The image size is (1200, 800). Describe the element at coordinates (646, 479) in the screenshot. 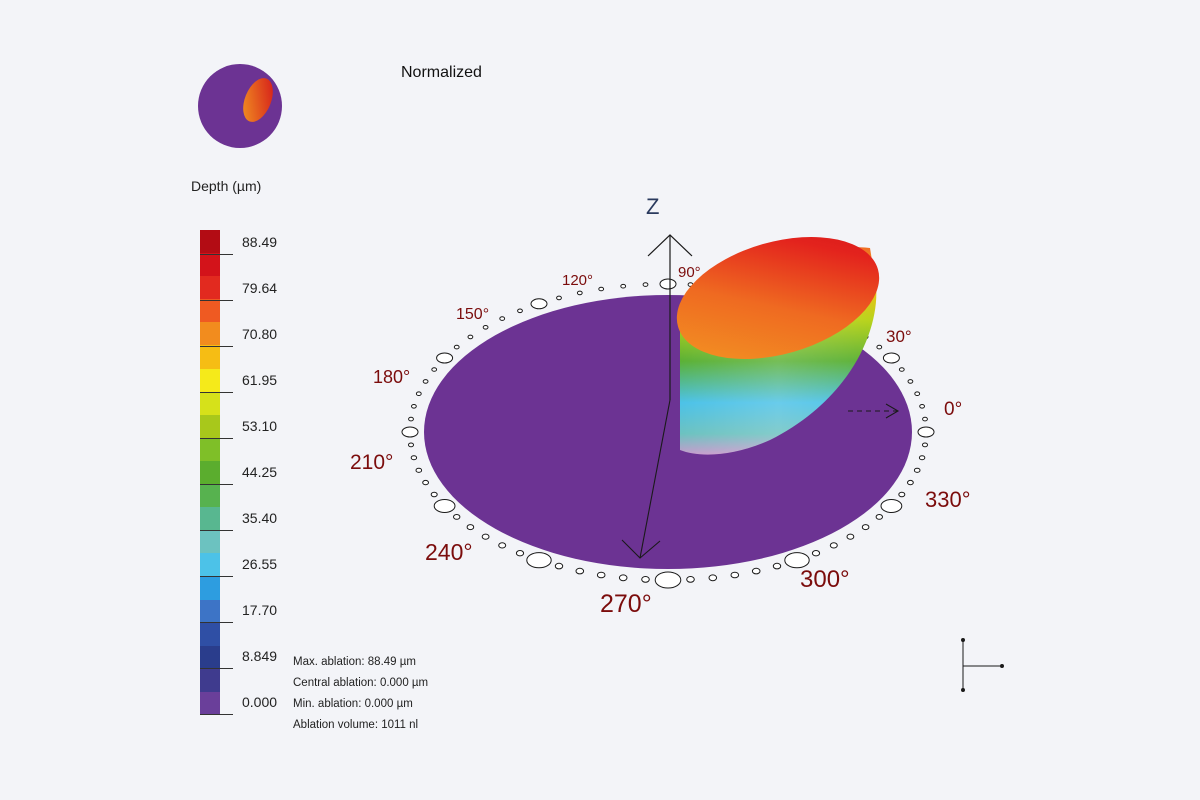

I see `y-axis` at that location.